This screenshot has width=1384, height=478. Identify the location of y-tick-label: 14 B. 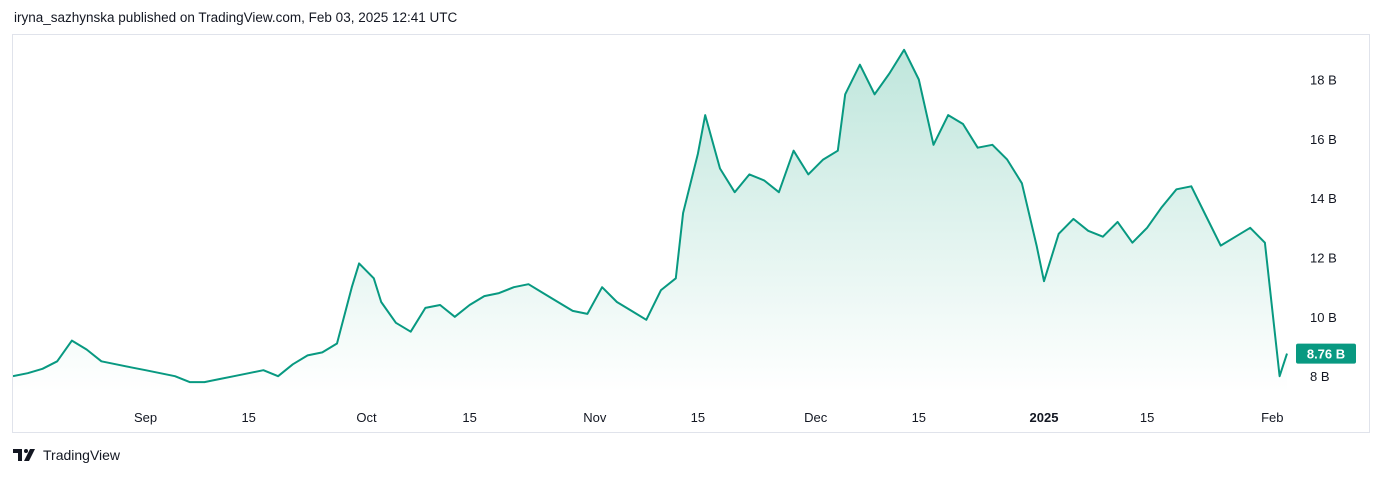
(1323, 198).